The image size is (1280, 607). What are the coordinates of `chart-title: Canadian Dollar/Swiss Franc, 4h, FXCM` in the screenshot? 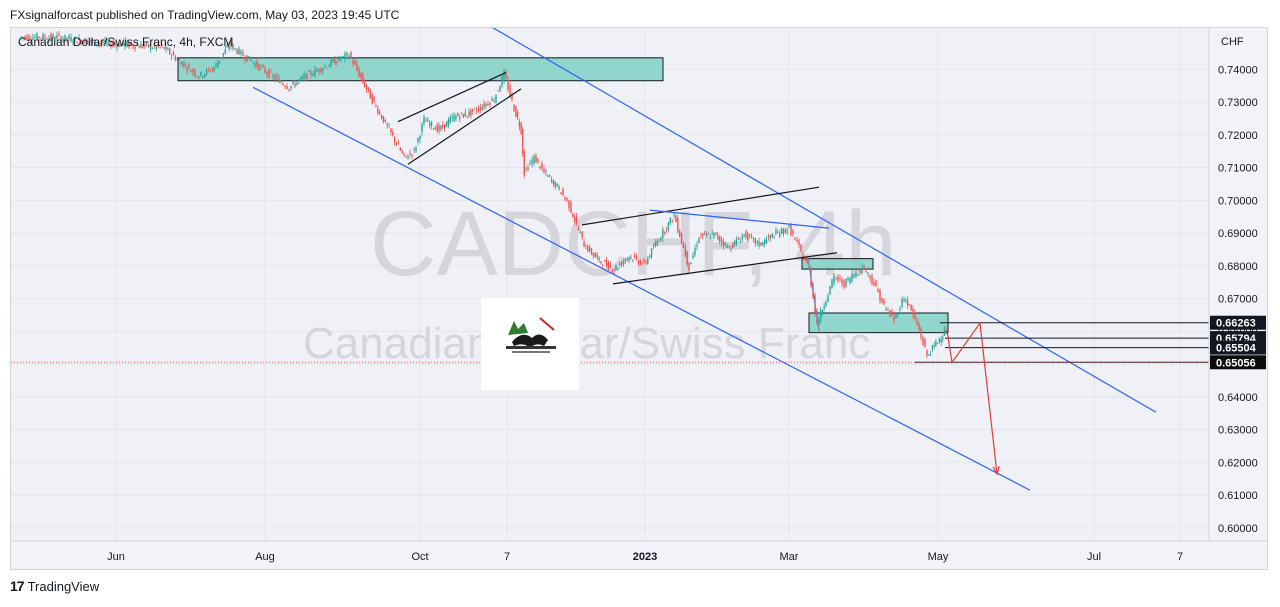 It's located at (126, 42).